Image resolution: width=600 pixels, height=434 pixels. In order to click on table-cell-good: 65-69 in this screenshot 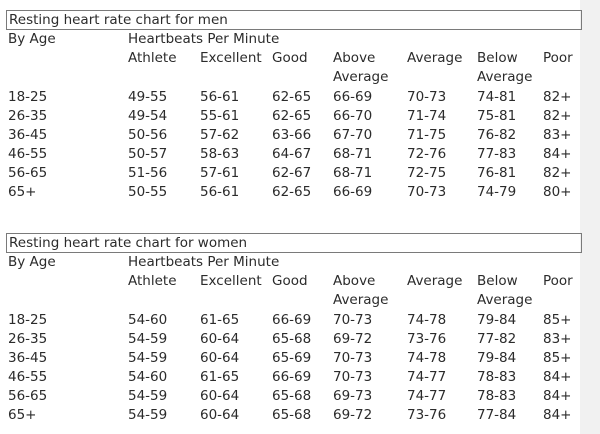, I will do `click(292, 358)`.